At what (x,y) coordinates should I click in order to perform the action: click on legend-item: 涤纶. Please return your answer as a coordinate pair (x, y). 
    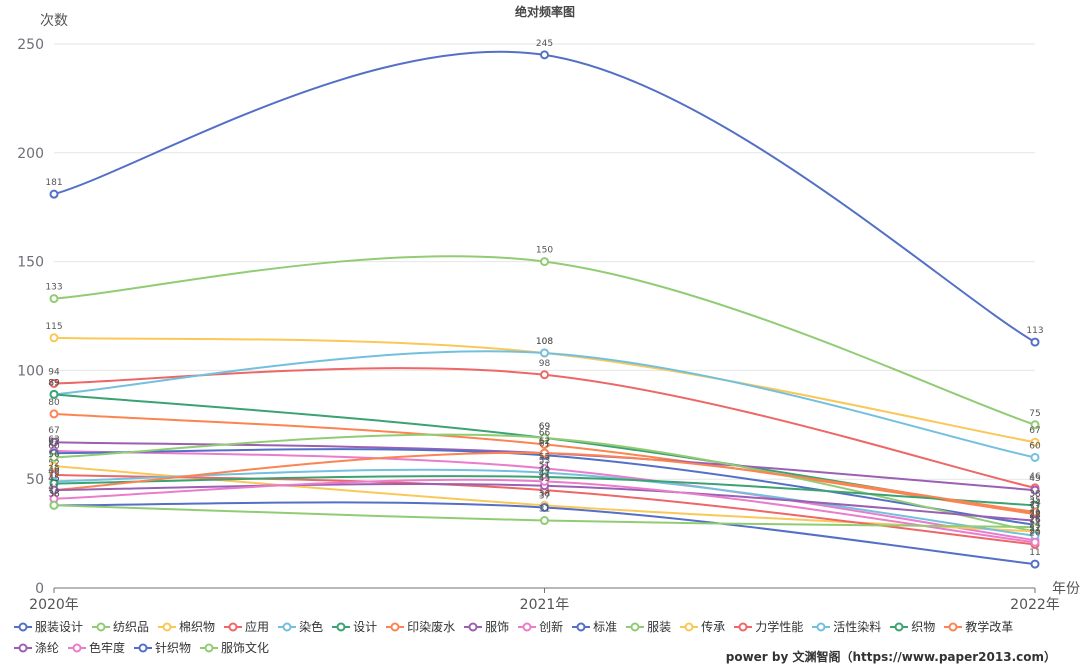
    Looking at the image, I should click on (36, 648).